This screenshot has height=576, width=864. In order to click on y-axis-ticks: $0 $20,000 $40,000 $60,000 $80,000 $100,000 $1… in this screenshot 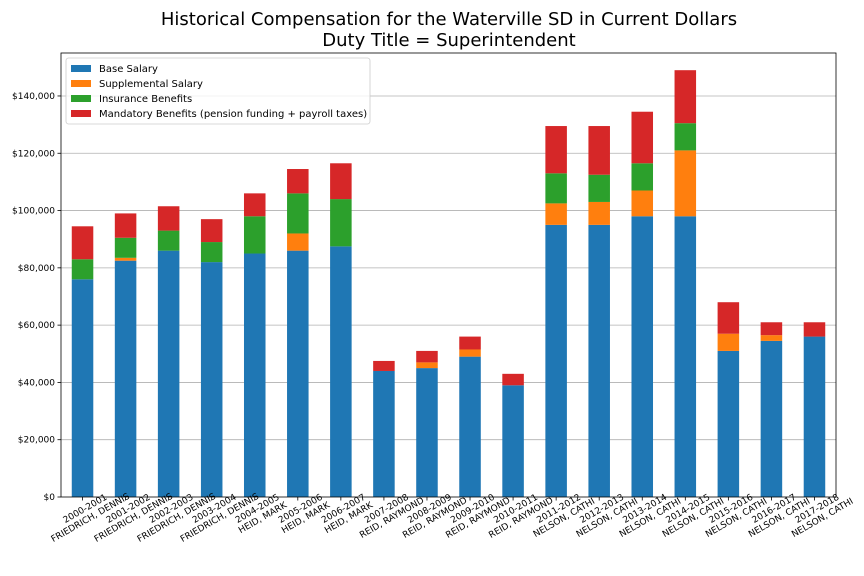, I will do `click(36, 297)`.